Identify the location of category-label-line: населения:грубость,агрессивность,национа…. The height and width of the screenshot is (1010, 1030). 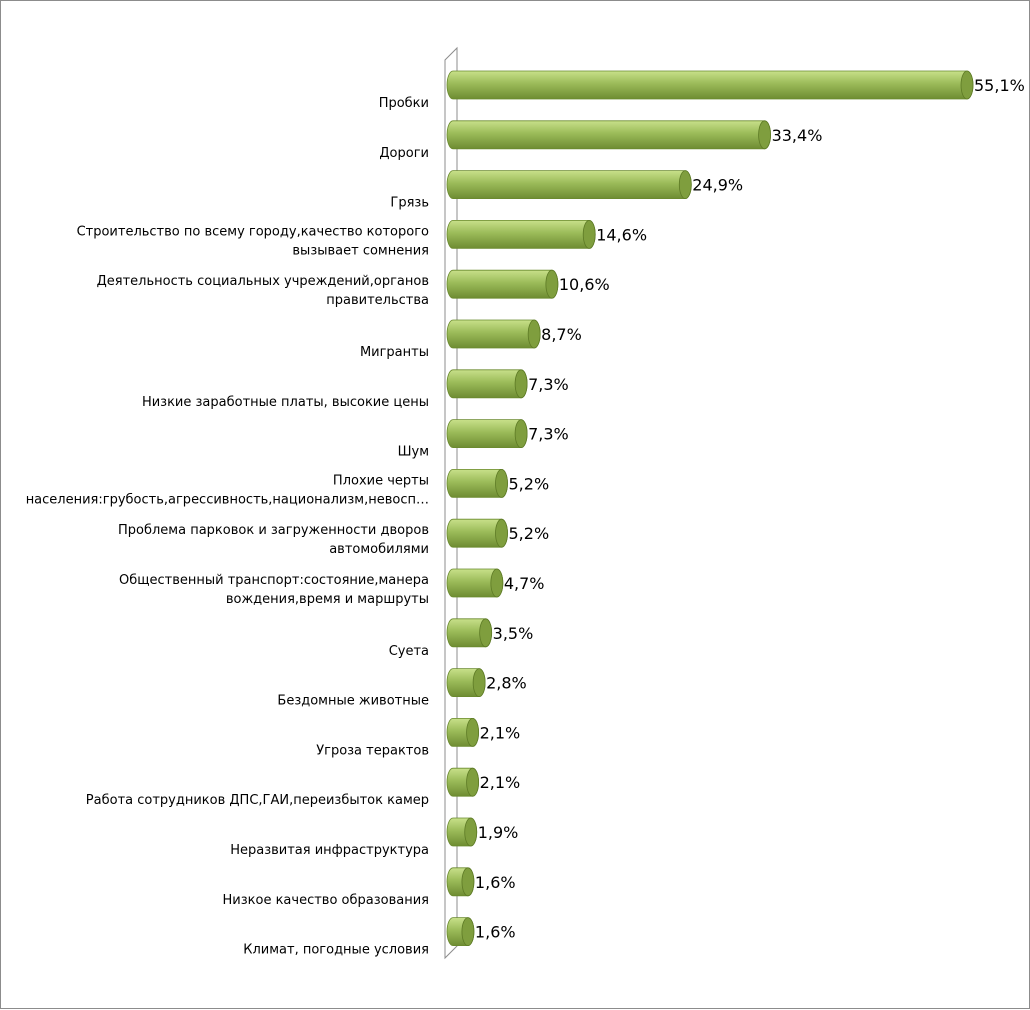
(227, 499).